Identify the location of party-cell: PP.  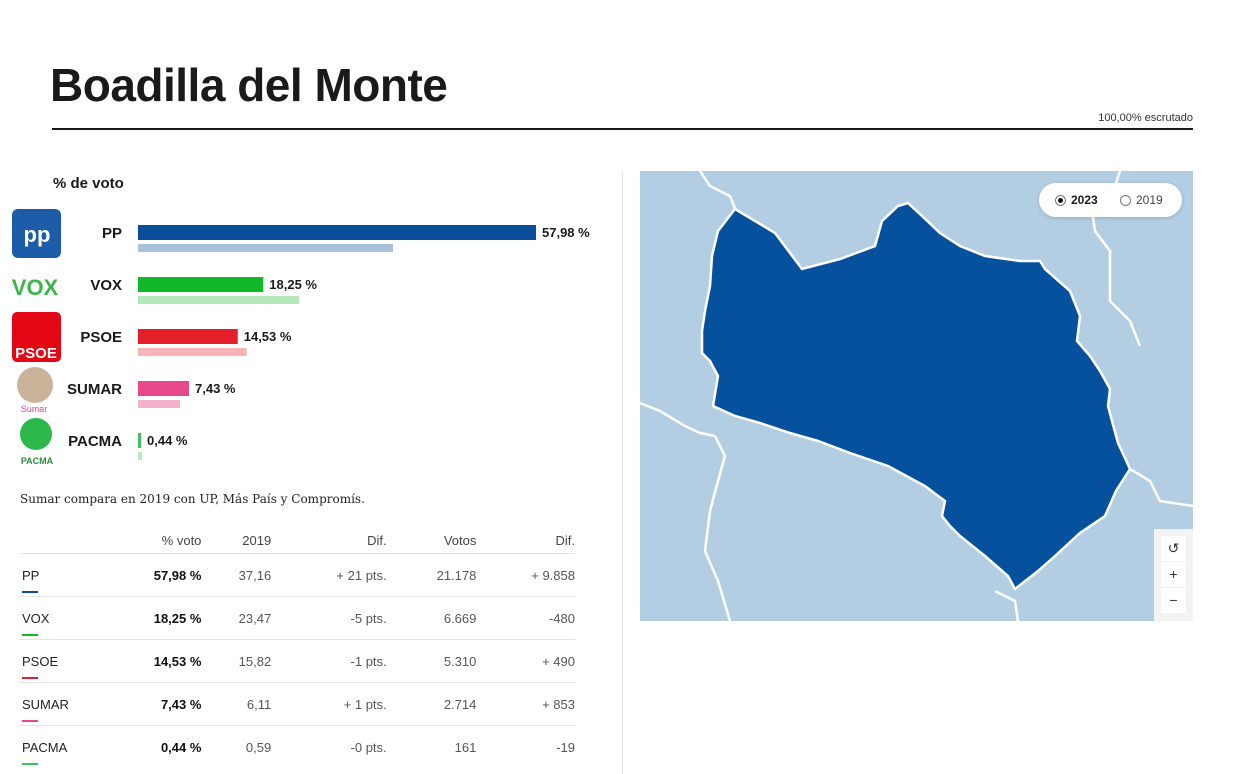
(76, 575).